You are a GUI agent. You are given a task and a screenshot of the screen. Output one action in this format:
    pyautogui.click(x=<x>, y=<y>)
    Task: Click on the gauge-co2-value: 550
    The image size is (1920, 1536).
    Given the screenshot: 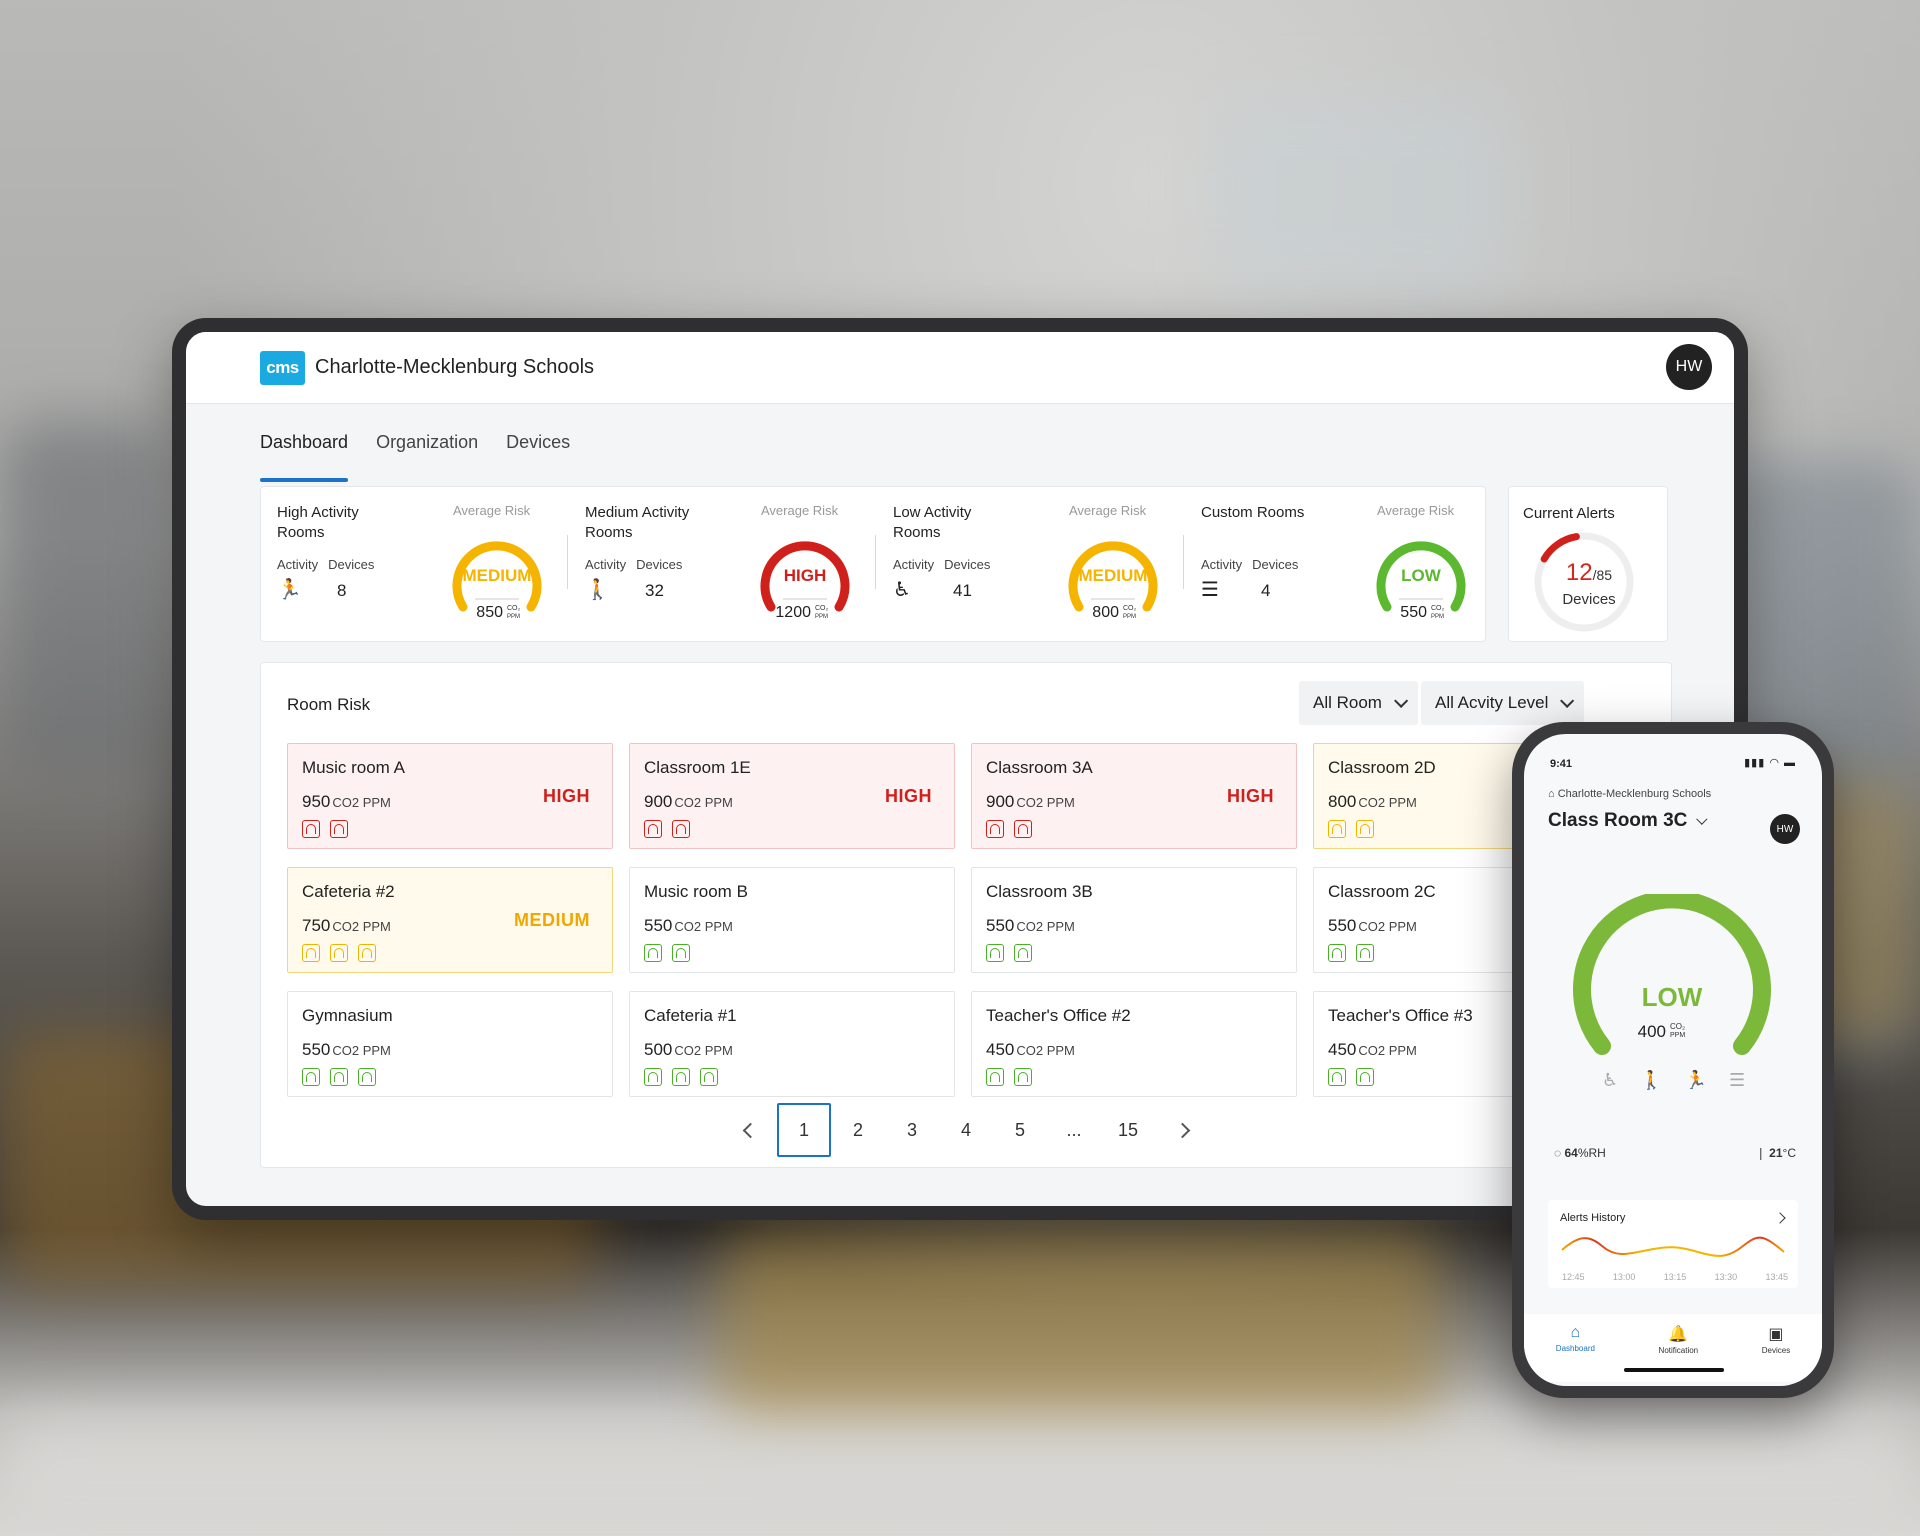 What is the action you would take?
    pyautogui.click(x=1413, y=612)
    